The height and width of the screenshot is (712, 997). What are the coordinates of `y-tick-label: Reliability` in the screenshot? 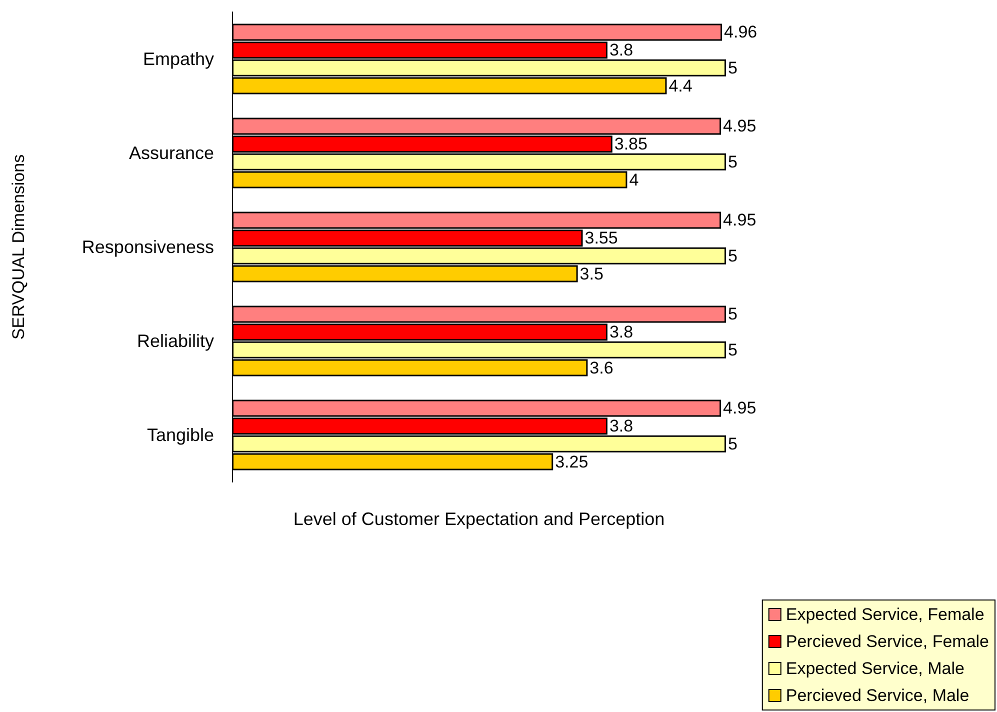 It's located at (175, 341).